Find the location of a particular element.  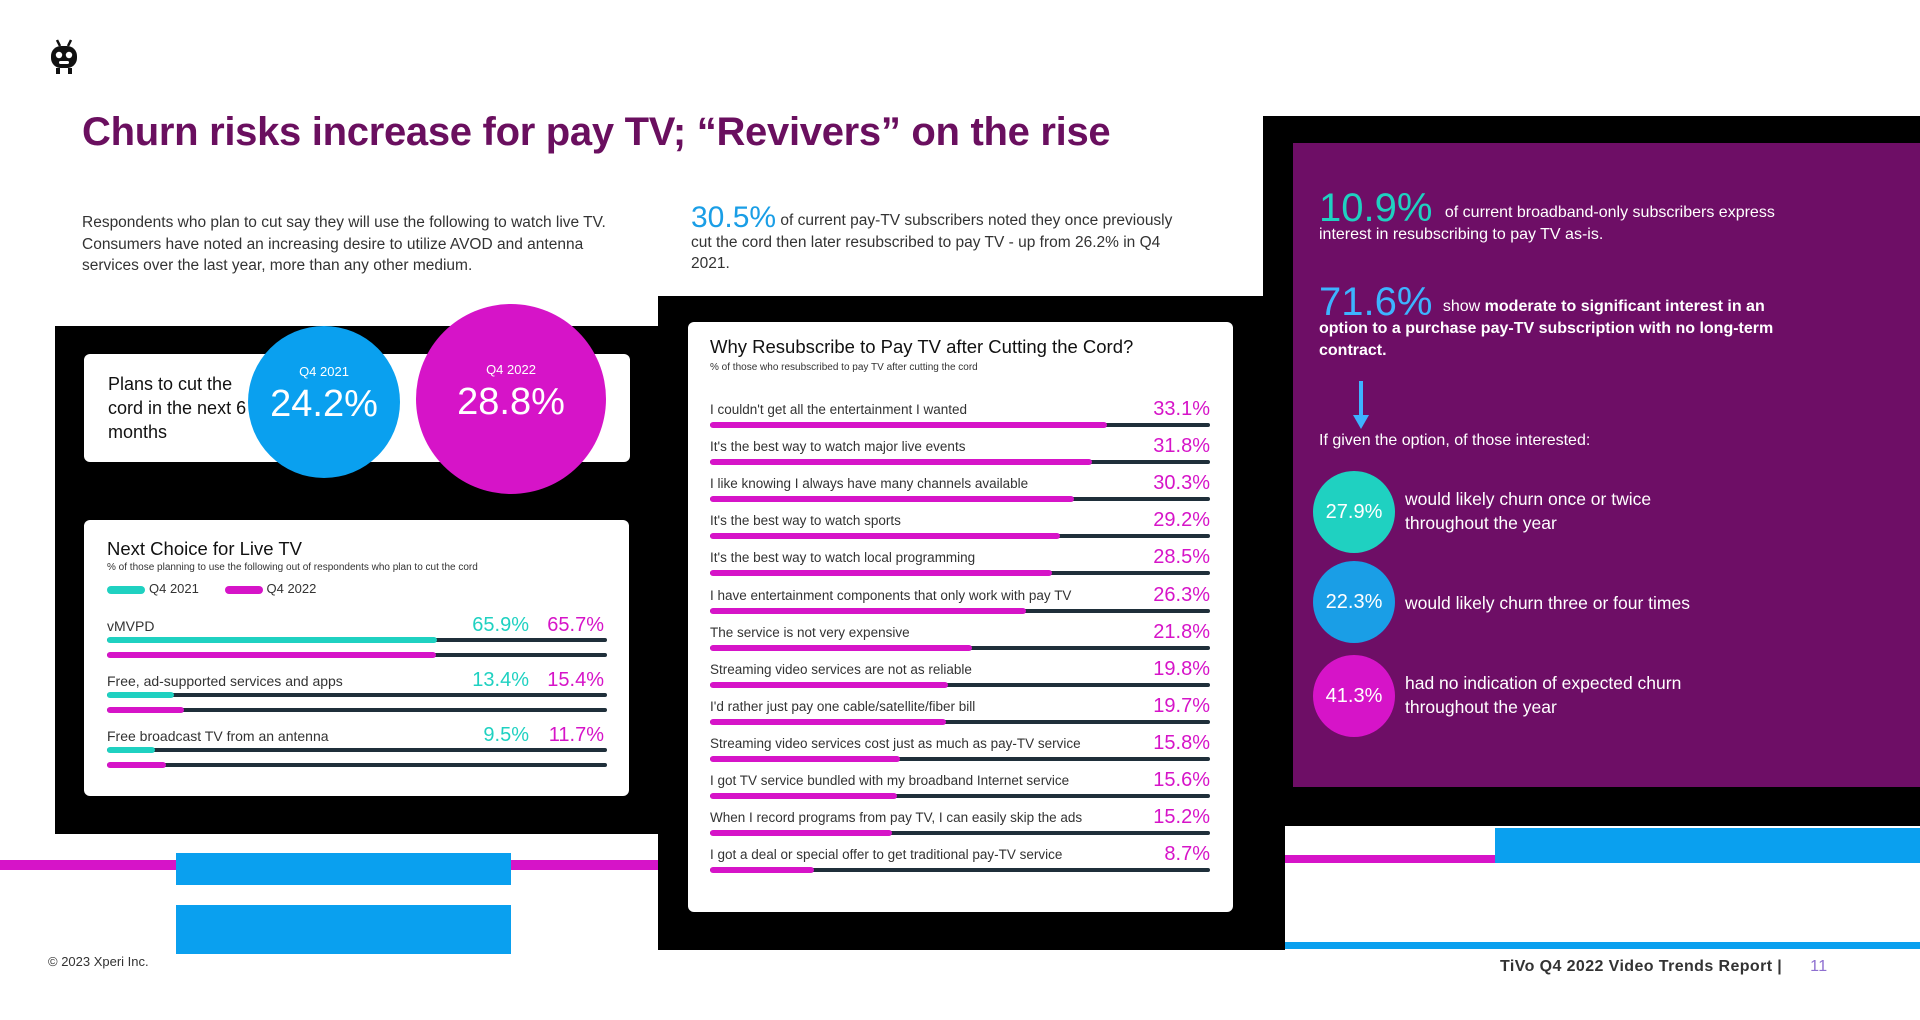

resubscribe-row-value: 15.2% is located at coordinates (1181, 817).